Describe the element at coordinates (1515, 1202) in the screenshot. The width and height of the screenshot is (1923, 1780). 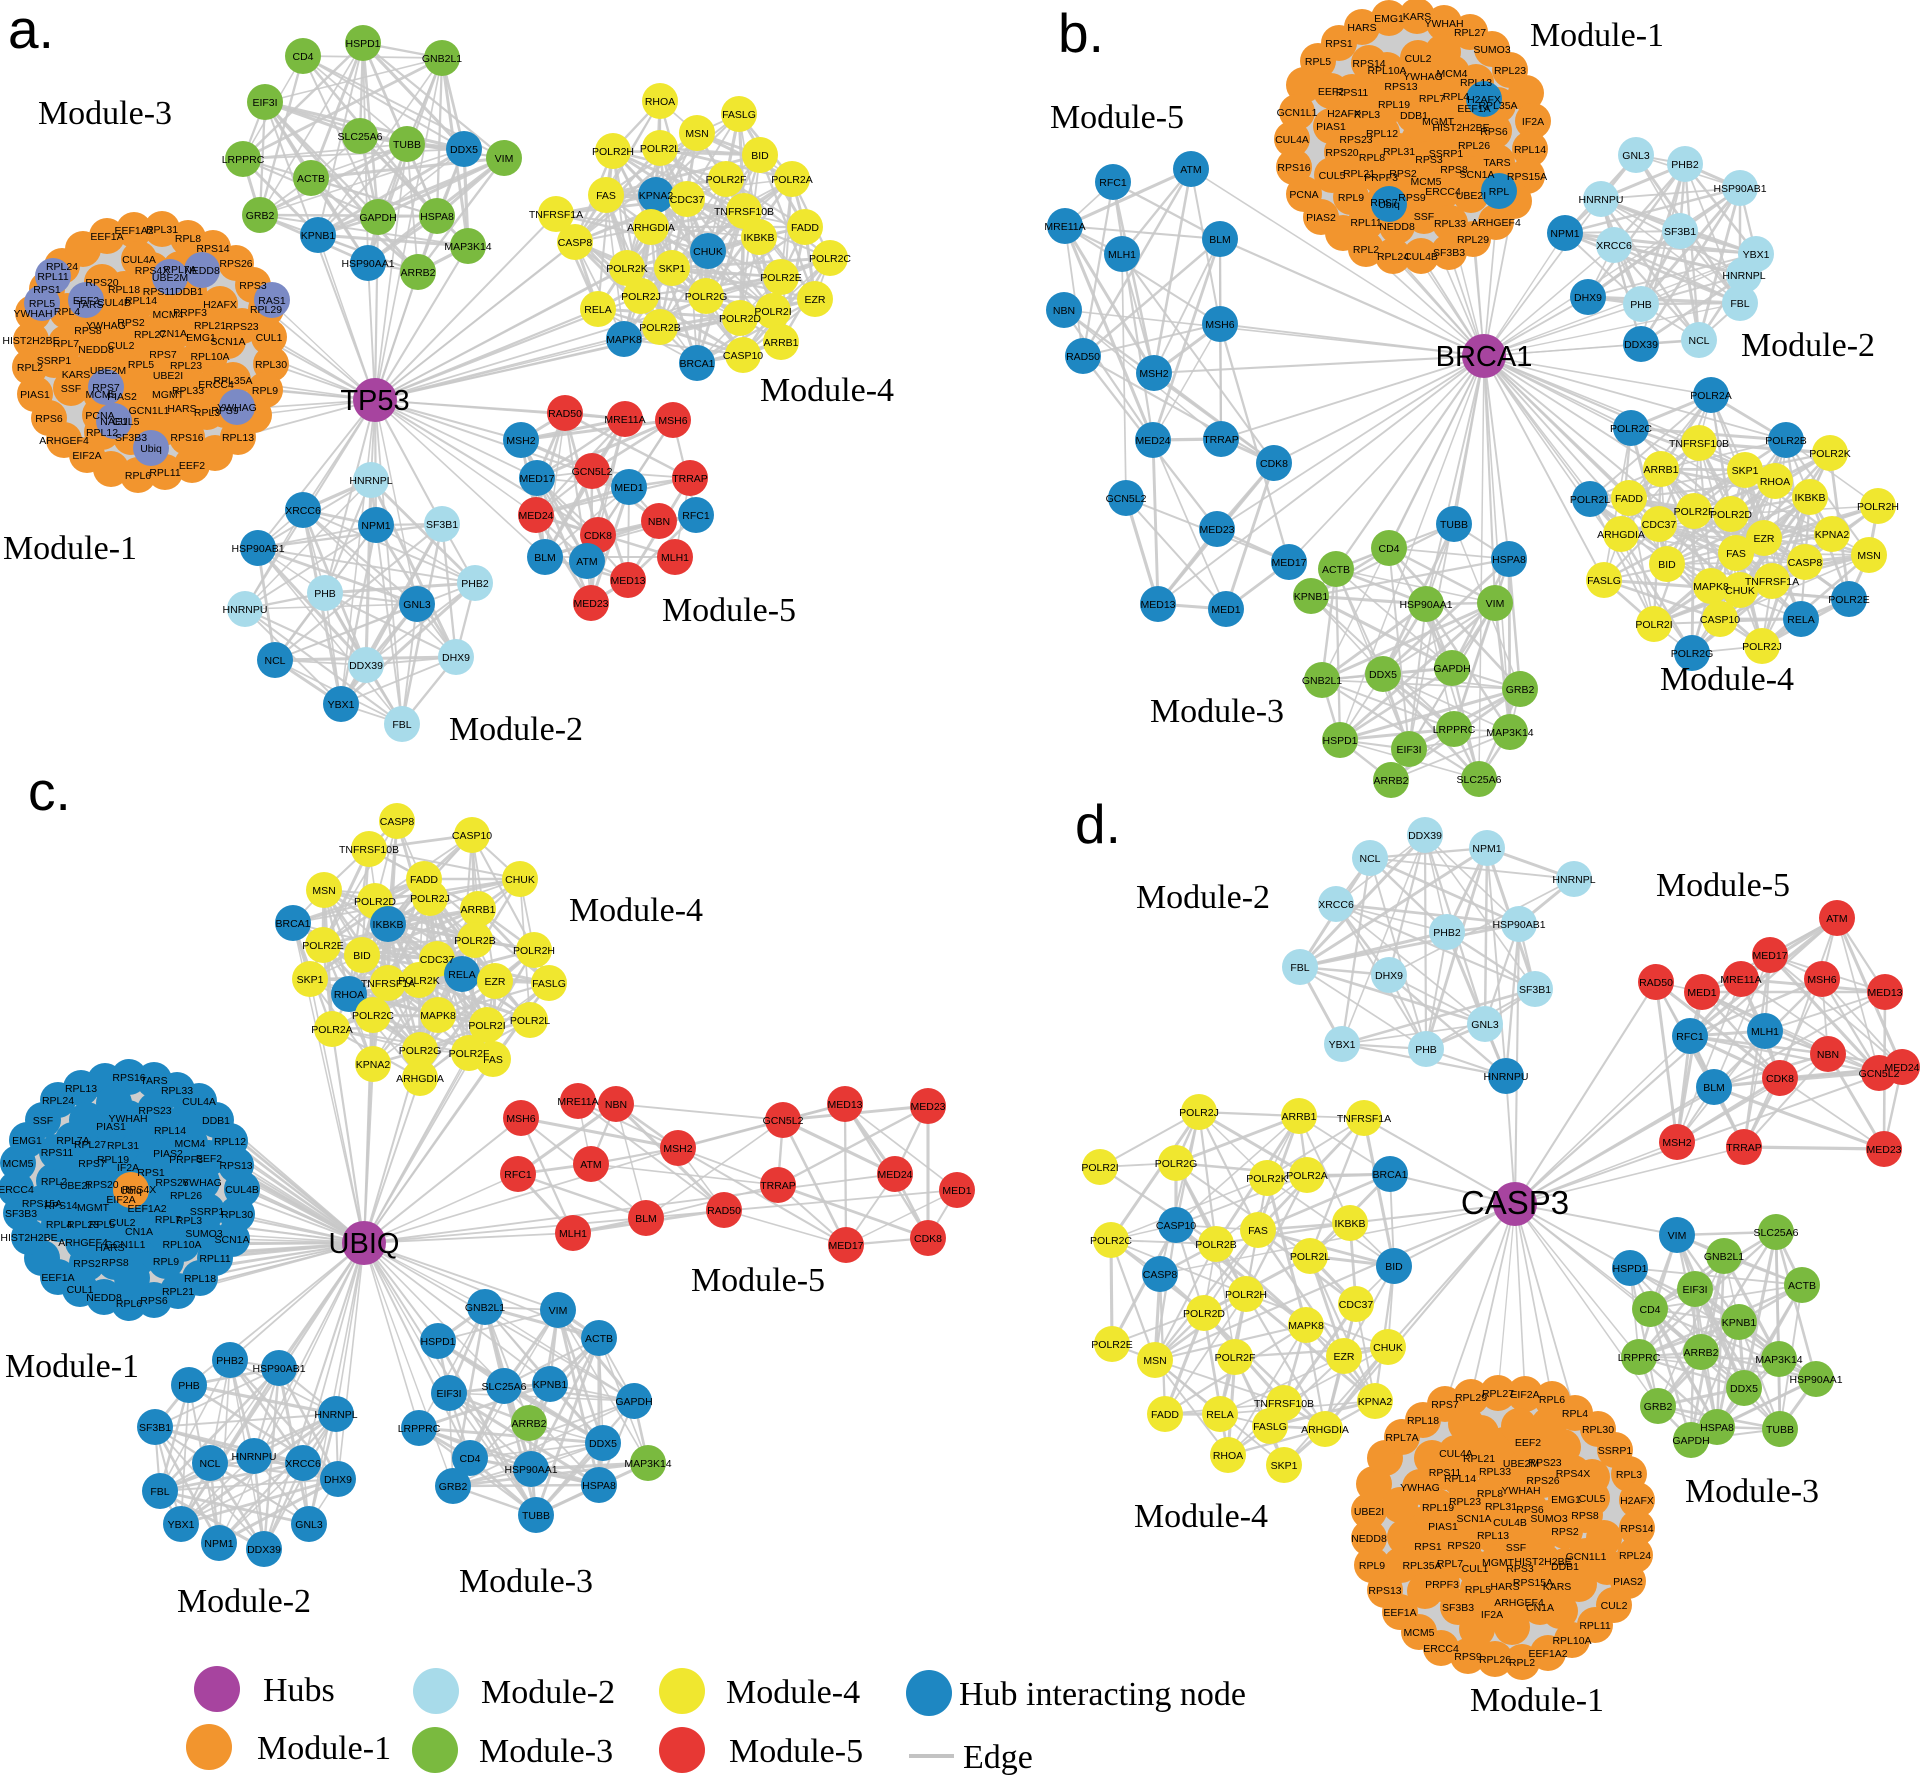
I see `svg-text: CASP3` at that location.